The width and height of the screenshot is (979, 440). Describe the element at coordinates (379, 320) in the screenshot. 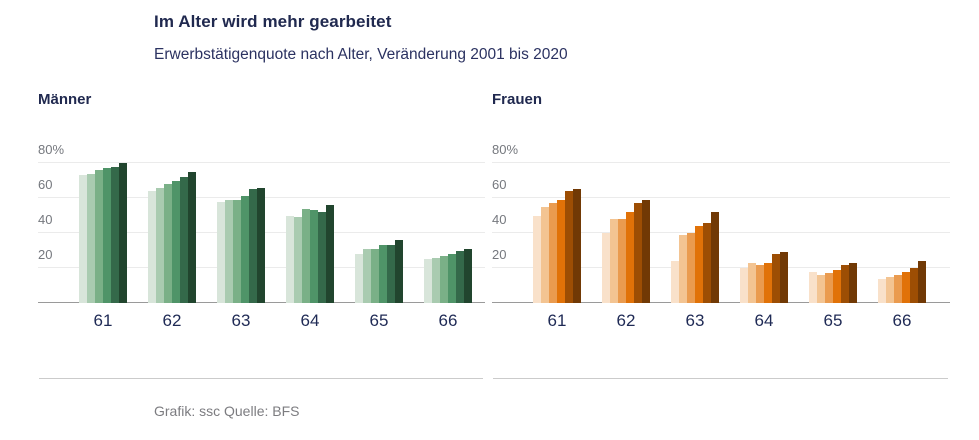

I see `x-axis-label-65: 65` at that location.